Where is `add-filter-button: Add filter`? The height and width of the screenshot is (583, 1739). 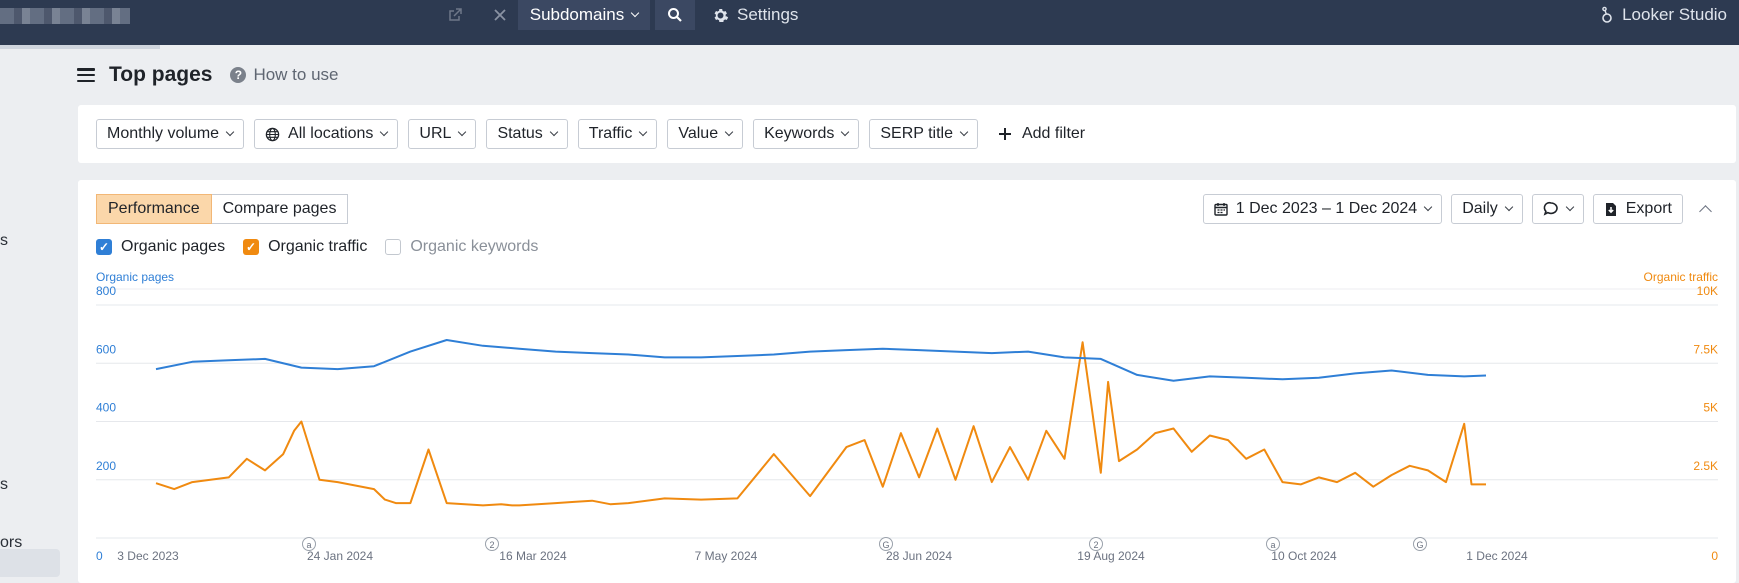 add-filter-button: Add filter is located at coordinates (1036, 134).